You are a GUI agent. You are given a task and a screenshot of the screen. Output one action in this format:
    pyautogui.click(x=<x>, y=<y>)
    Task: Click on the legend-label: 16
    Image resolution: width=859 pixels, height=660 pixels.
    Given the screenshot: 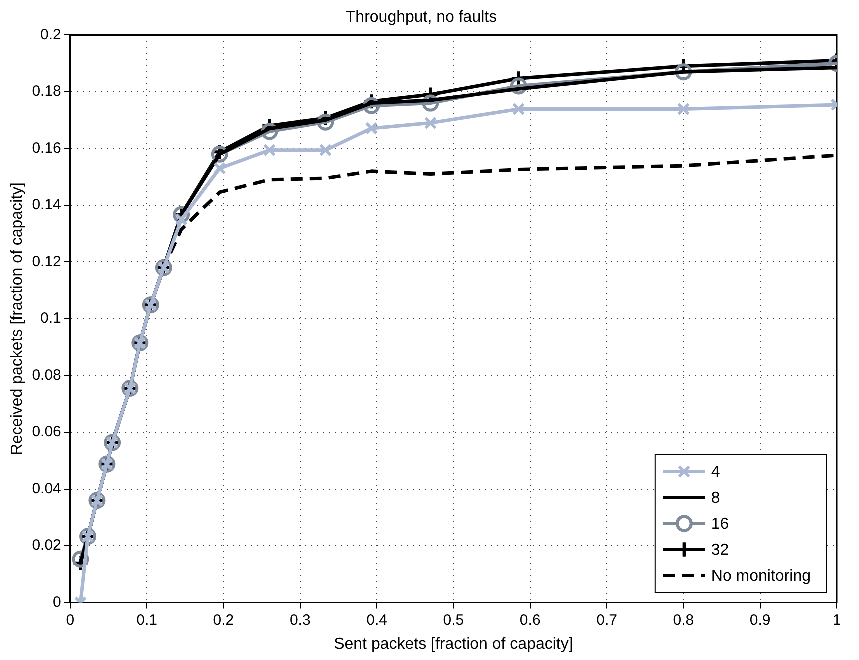 What is the action you would take?
    pyautogui.click(x=720, y=525)
    